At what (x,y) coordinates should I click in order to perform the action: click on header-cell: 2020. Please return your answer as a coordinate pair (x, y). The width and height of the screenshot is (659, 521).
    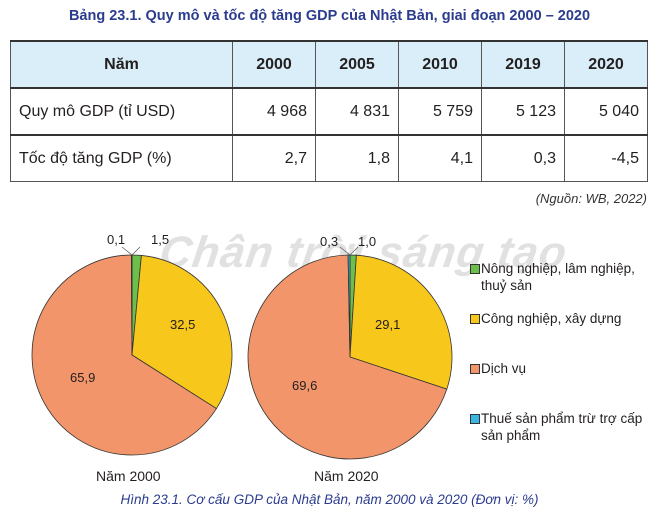
    Looking at the image, I should click on (606, 64).